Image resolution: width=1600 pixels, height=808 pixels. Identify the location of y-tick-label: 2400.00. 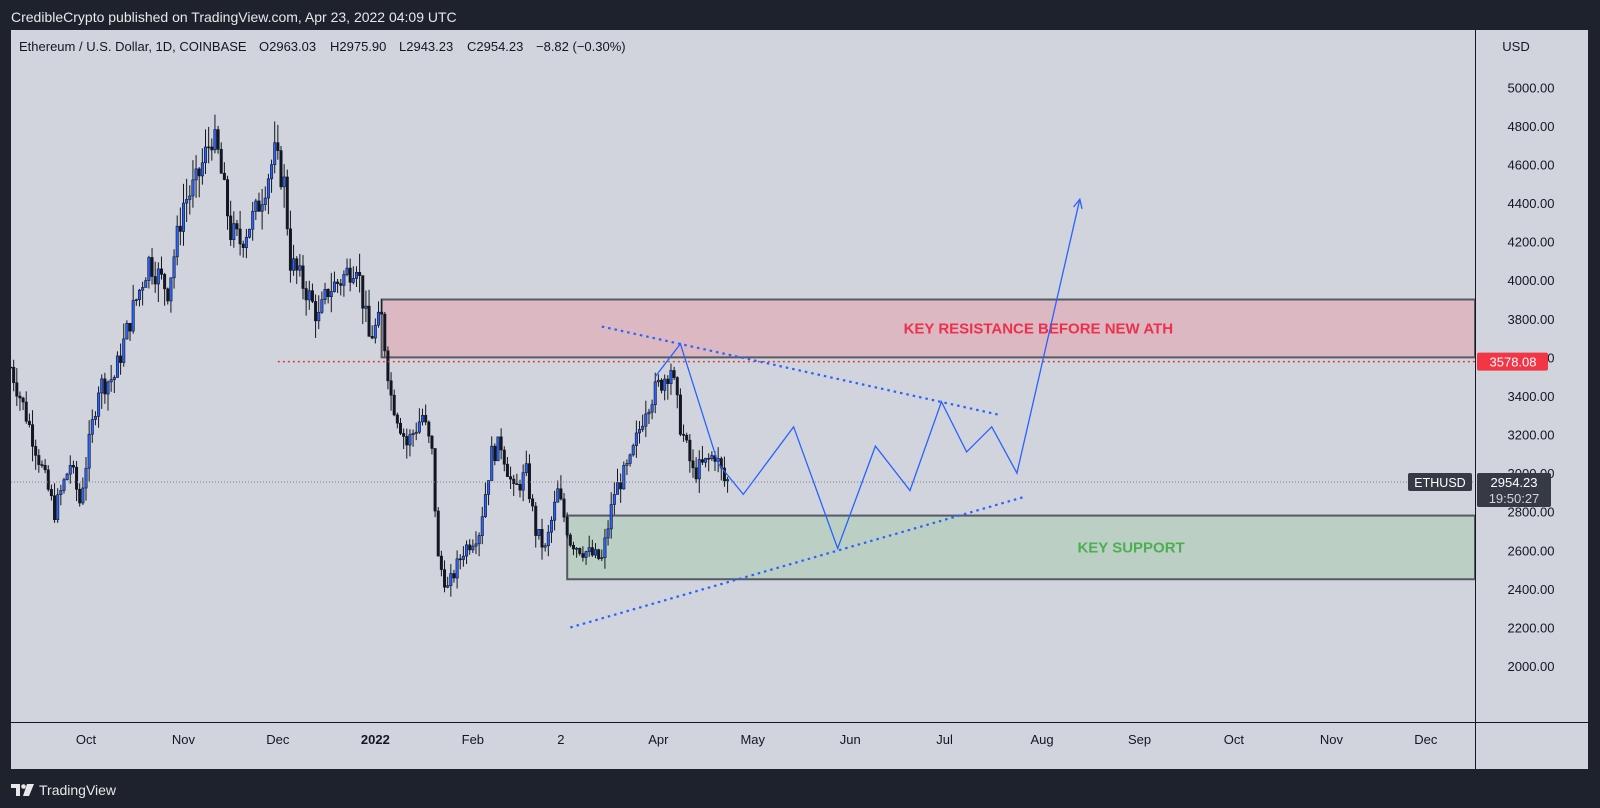
(1531, 589).